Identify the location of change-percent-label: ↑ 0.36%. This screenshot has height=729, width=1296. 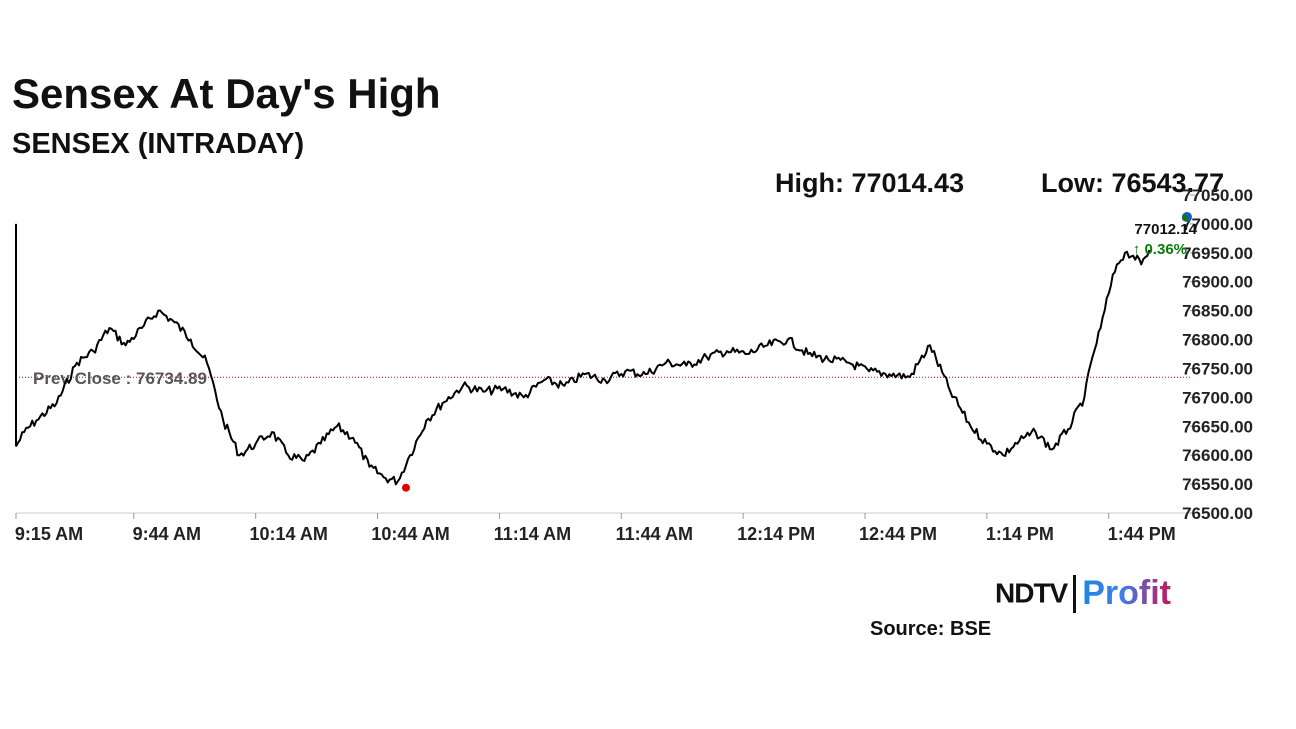
(1160, 249).